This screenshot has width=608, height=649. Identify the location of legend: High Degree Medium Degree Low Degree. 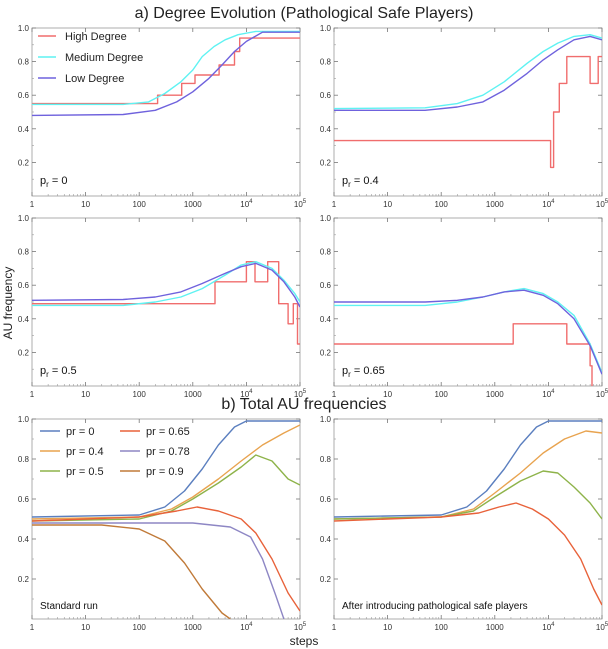
(90, 58).